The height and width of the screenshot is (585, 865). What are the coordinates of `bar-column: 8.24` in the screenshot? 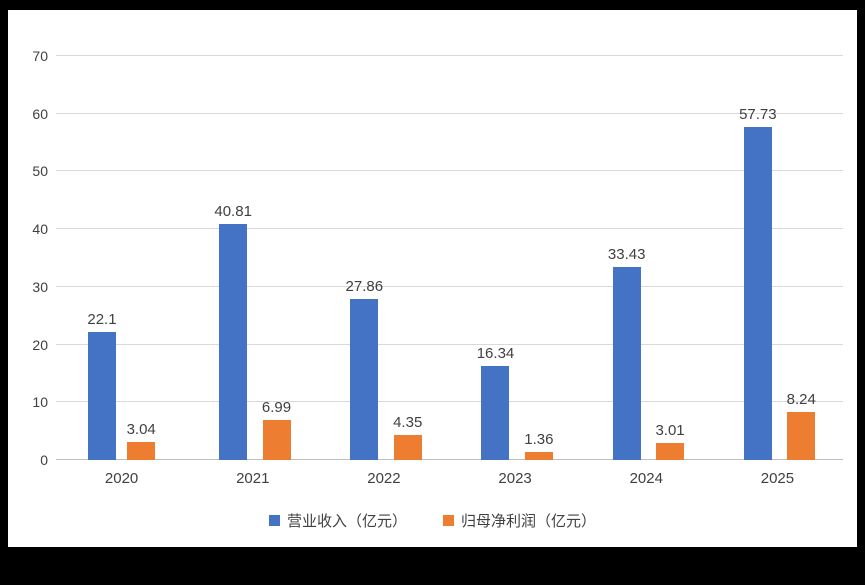 It's located at (801, 258).